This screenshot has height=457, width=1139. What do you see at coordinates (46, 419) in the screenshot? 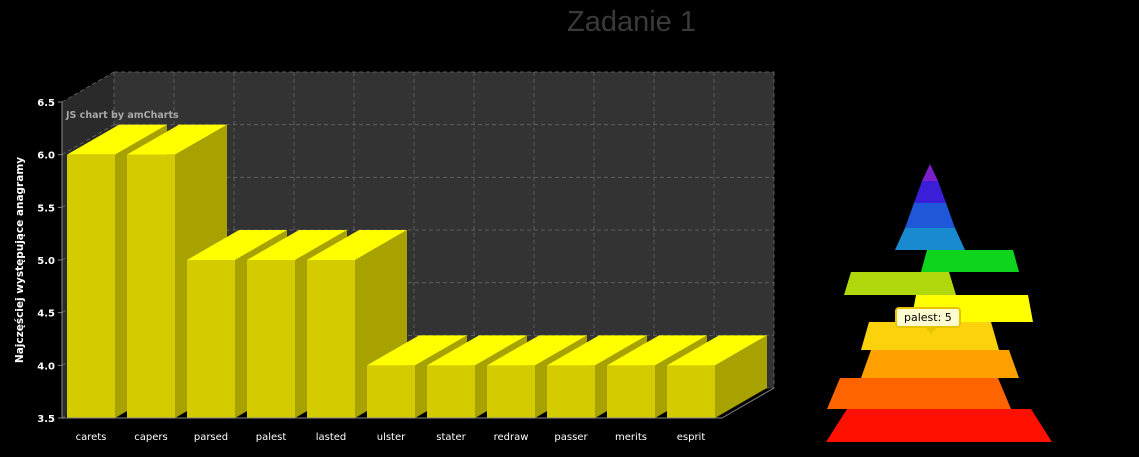
I see `y-tick-label: 3.5` at bounding box center [46, 419].